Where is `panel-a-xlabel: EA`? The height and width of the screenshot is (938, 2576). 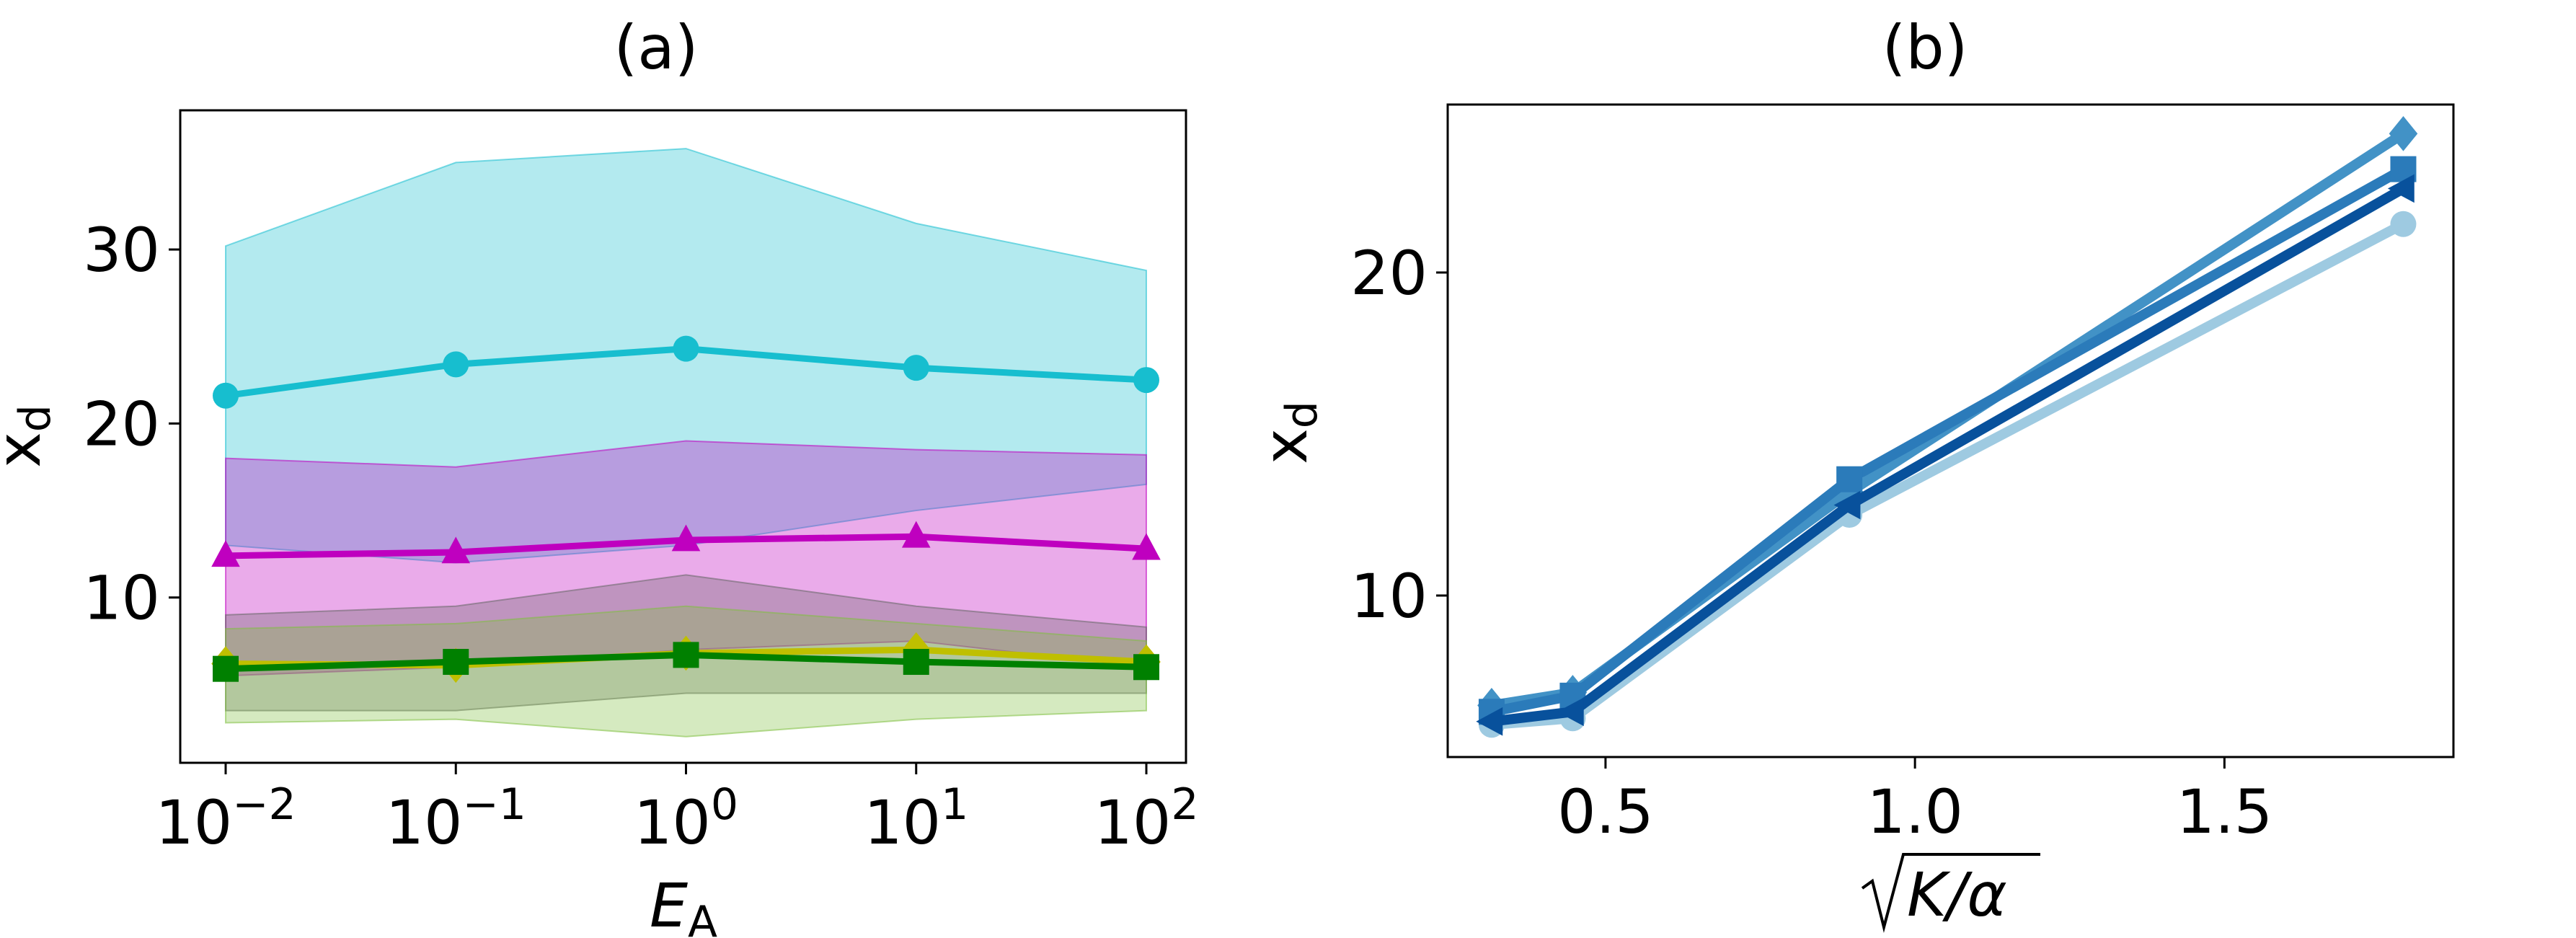 panel-a-xlabel: EA is located at coordinates (683, 904).